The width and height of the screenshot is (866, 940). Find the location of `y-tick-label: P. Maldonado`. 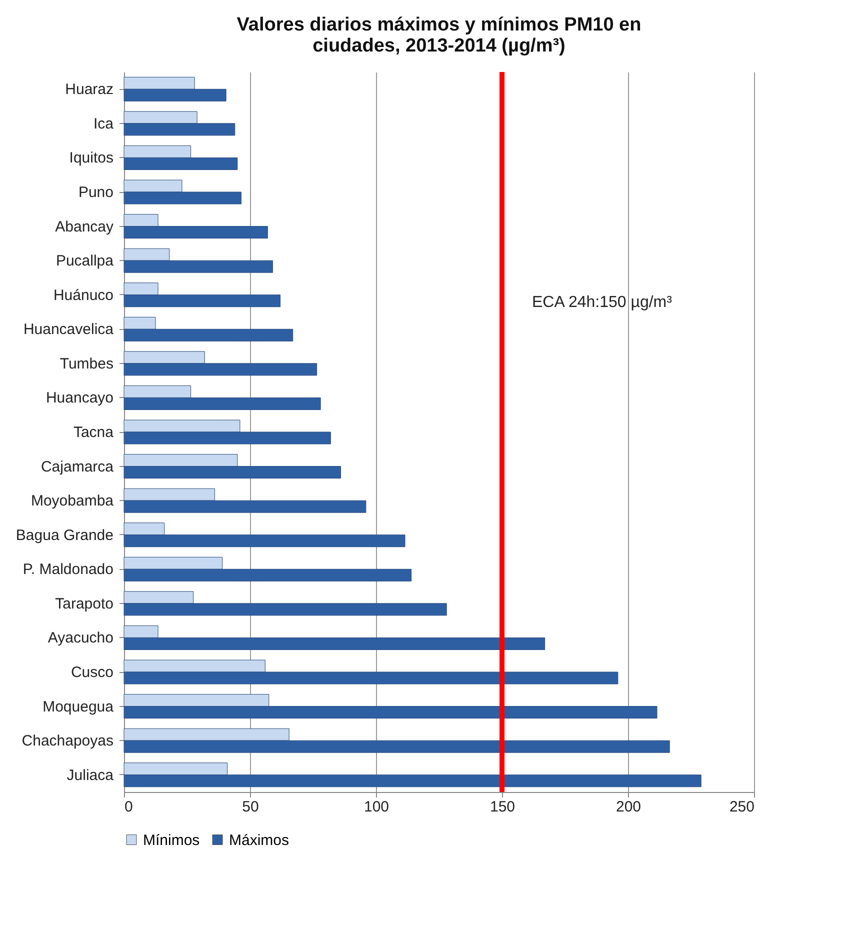

y-tick-label: P. Maldonado is located at coordinates (68, 569).